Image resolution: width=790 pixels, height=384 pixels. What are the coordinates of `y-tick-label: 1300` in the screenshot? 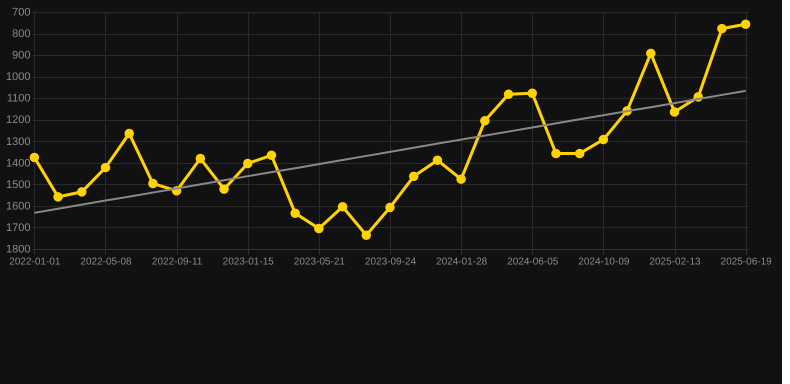 It's located at (18, 142).